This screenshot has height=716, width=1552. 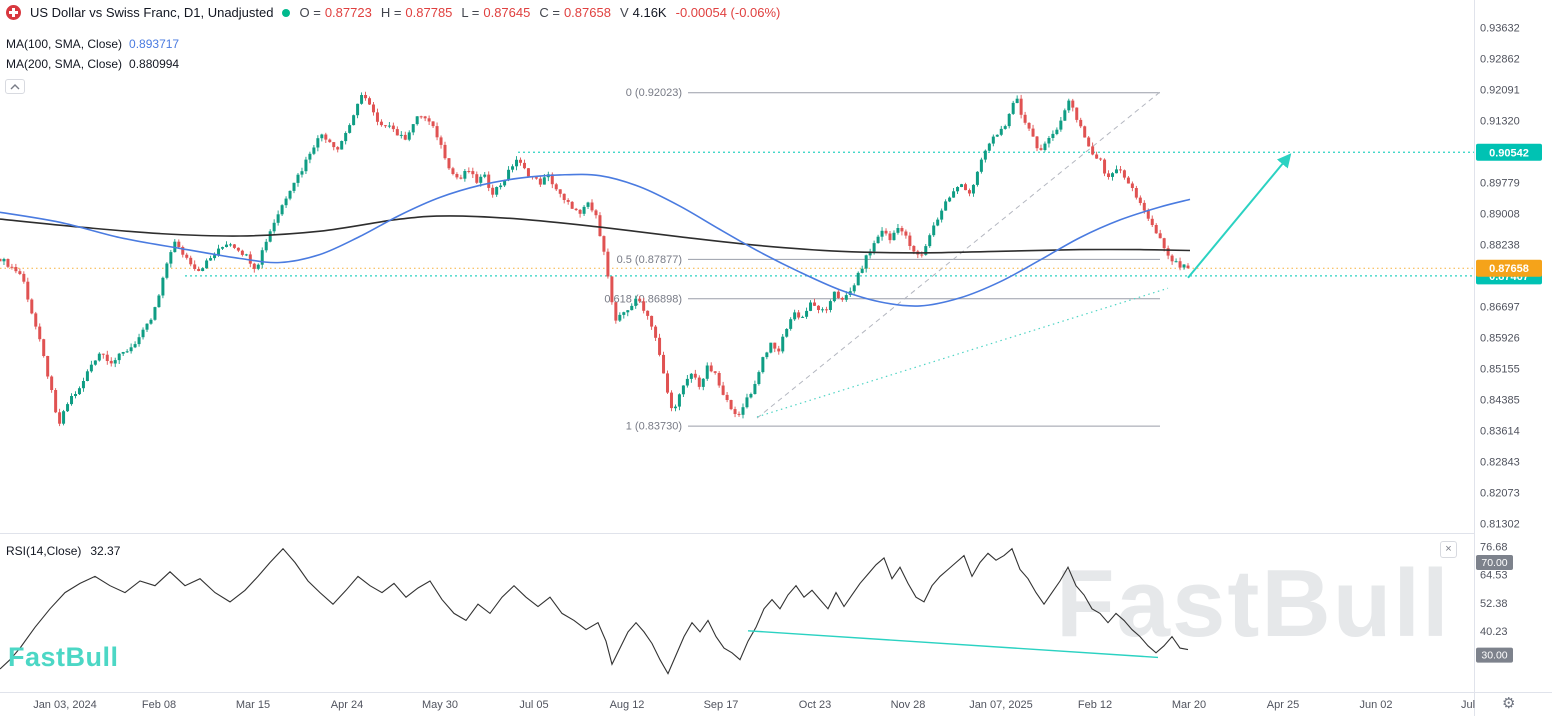 I want to click on svg-text: 0.90542, so click(x=1509, y=153).